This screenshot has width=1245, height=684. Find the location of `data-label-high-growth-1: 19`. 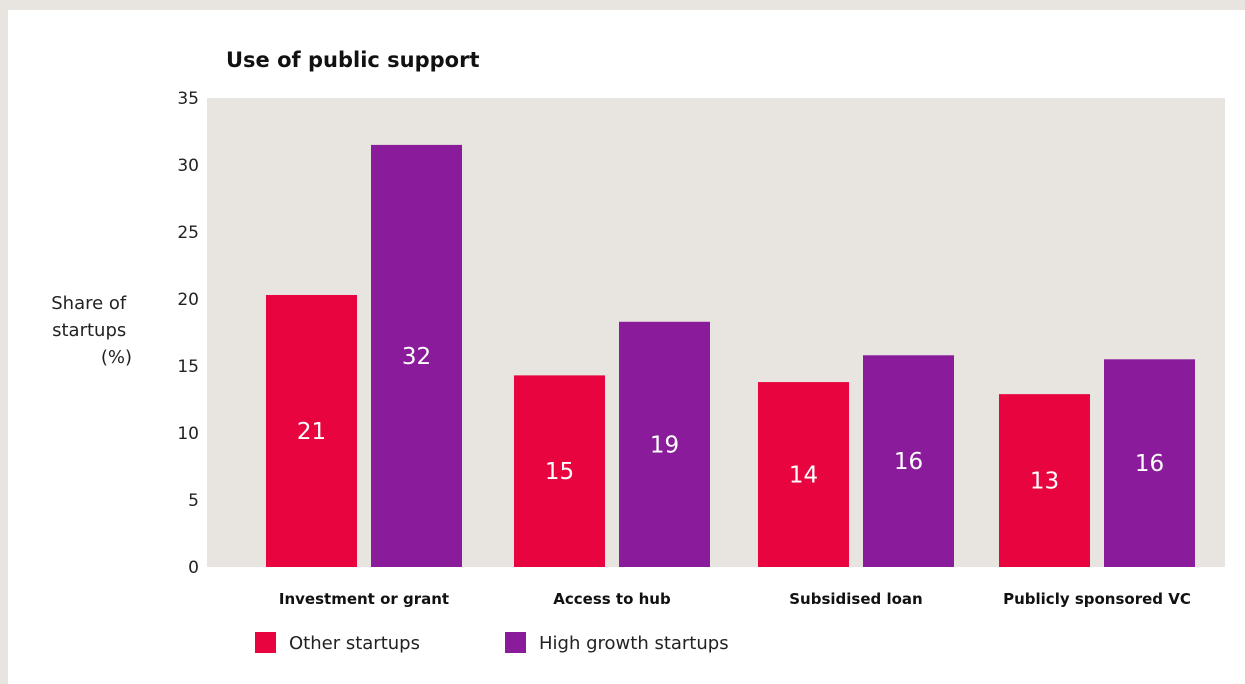

data-label-high-growth-1: 19 is located at coordinates (664, 445).